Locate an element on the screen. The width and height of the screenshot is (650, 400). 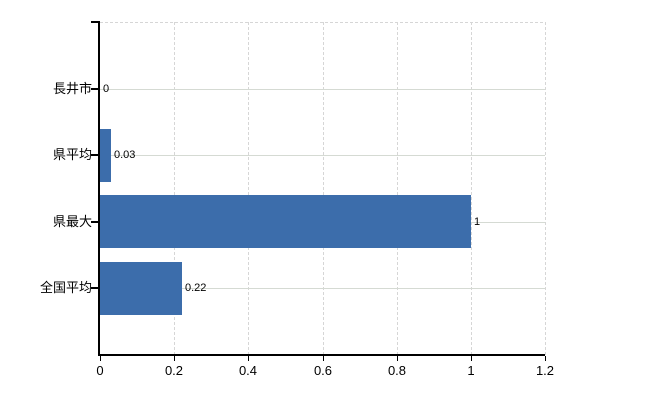
x-tick-label: 0.4 is located at coordinates (248, 370).